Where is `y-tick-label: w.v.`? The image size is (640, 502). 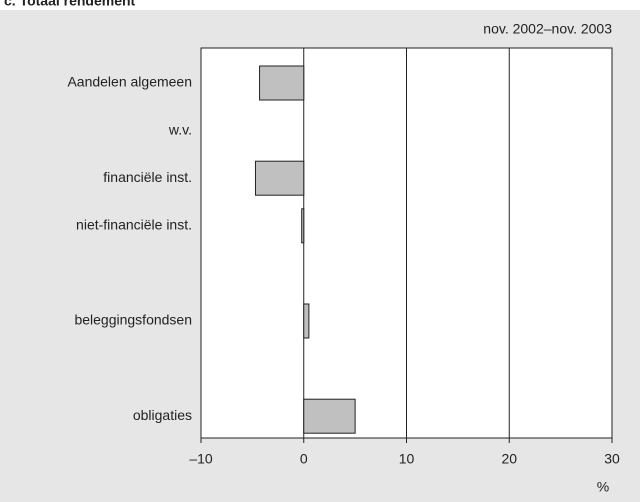 y-tick-label: w.v. is located at coordinates (180, 129).